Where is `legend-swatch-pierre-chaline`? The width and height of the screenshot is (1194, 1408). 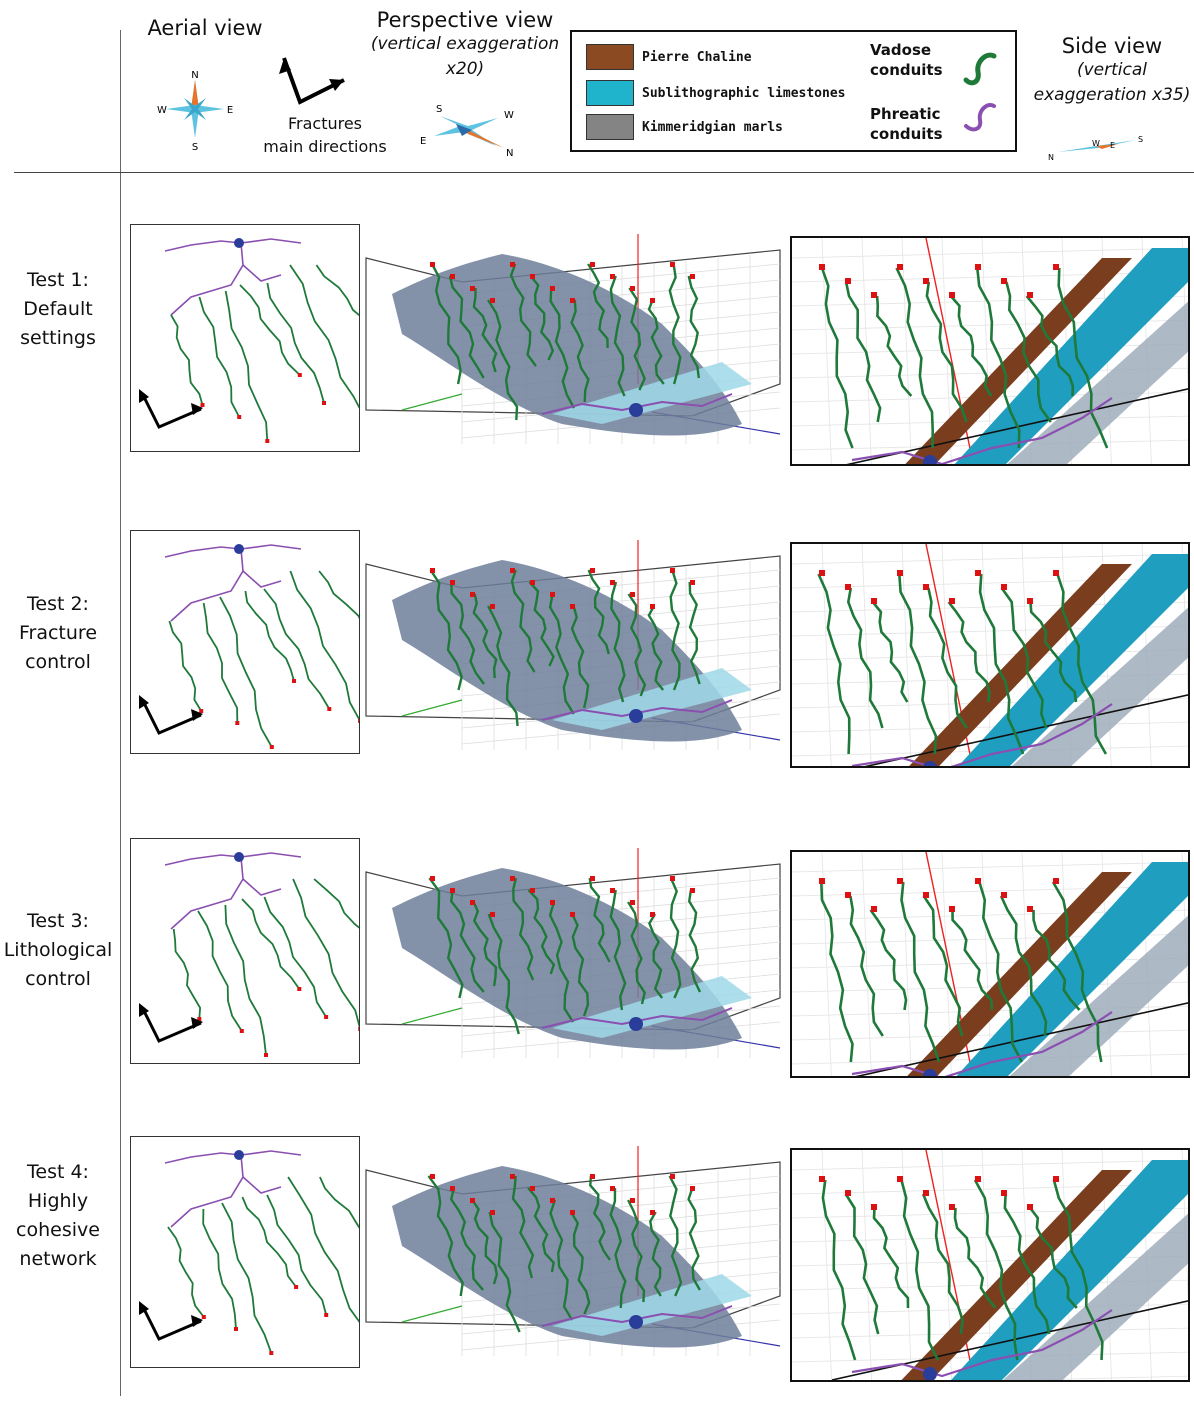
legend-swatch-pierre-chaline is located at coordinates (610, 57).